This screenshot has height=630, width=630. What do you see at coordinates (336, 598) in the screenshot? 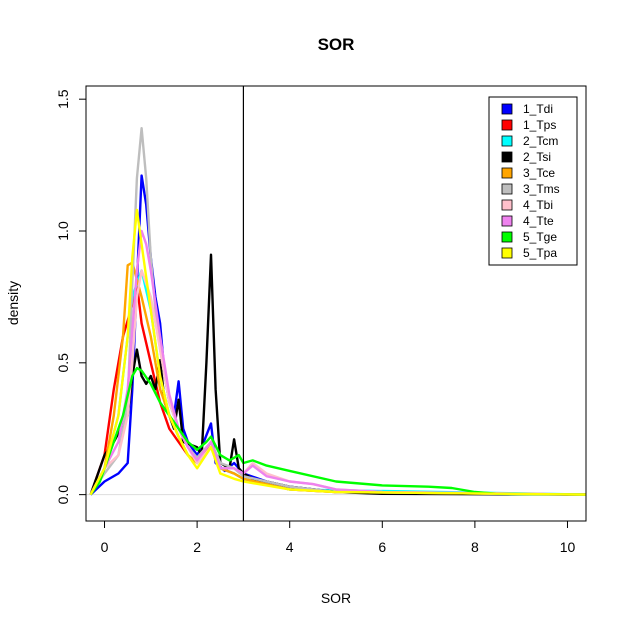
I see `x-axis-label: SOR` at bounding box center [336, 598].